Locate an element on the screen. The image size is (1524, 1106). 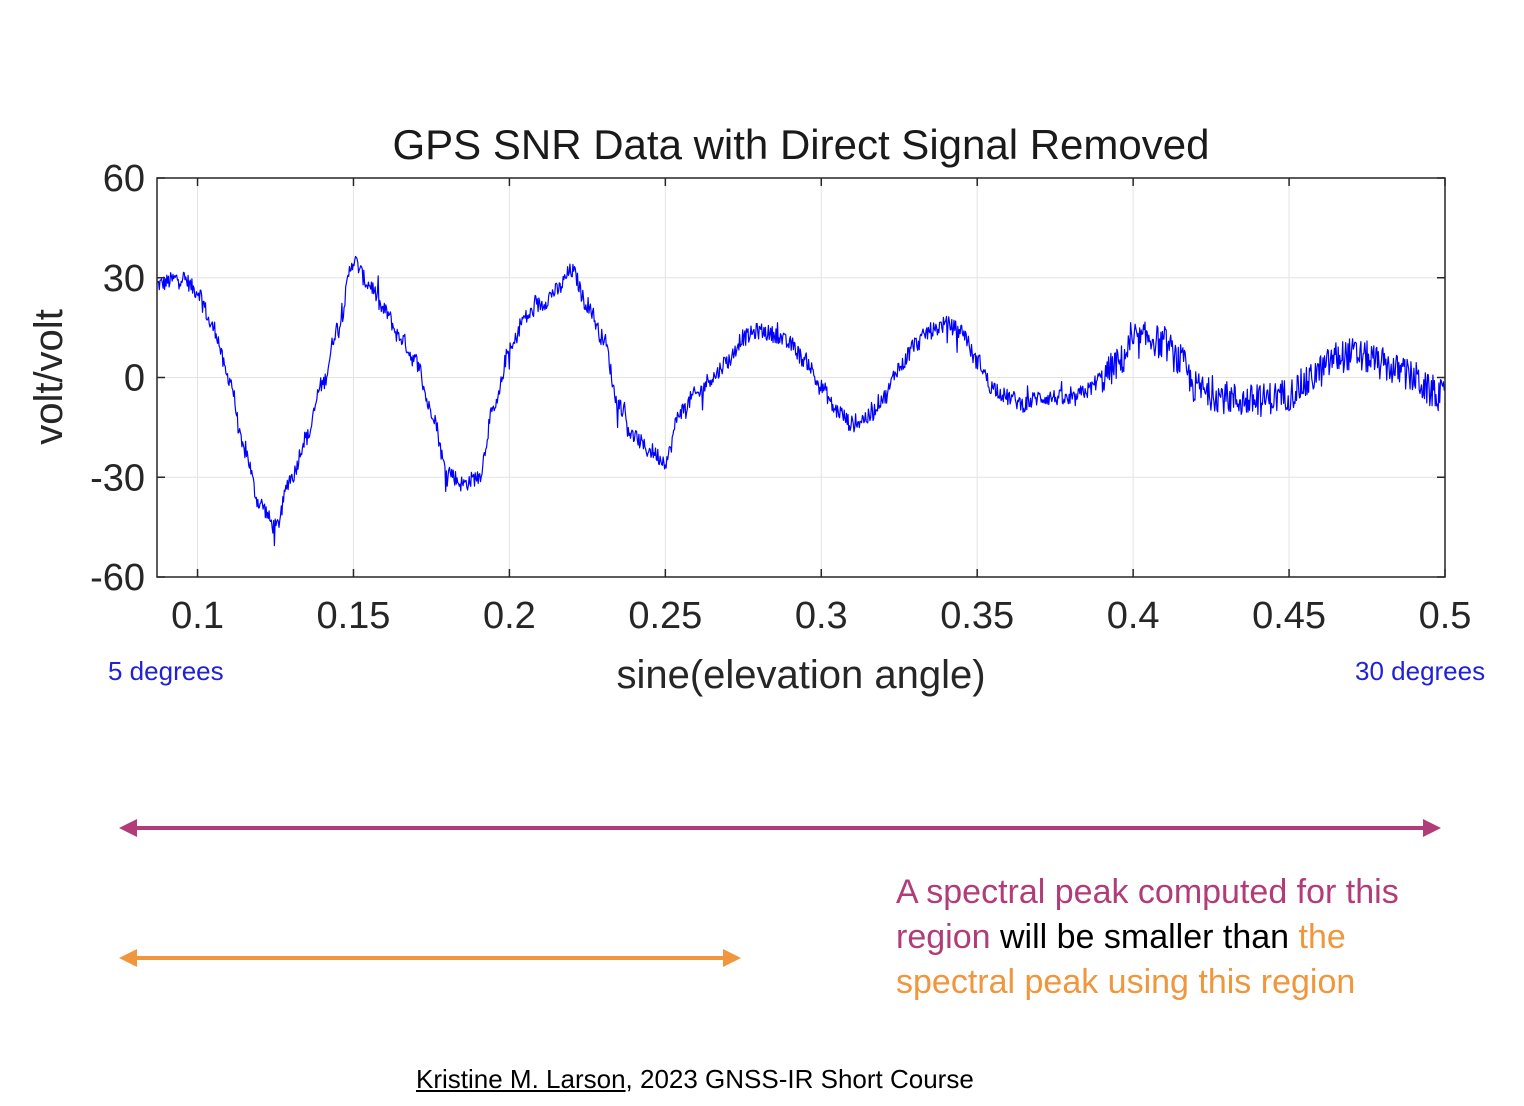
x-tick-labels: 0.1 0.15 0.2 0.25 0.3 0.35 0.4 0.45 0.5 is located at coordinates (821, 616).